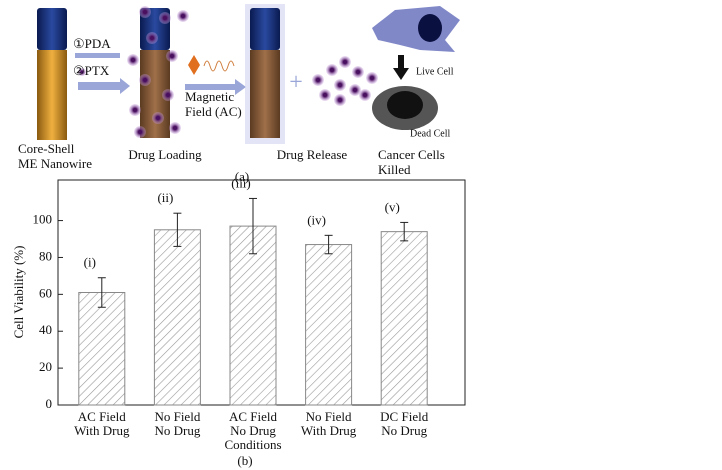 Image resolution: width=722 pixels, height=470 pixels. What do you see at coordinates (416, 29) in the screenshot?
I see `live-cell` at bounding box center [416, 29].